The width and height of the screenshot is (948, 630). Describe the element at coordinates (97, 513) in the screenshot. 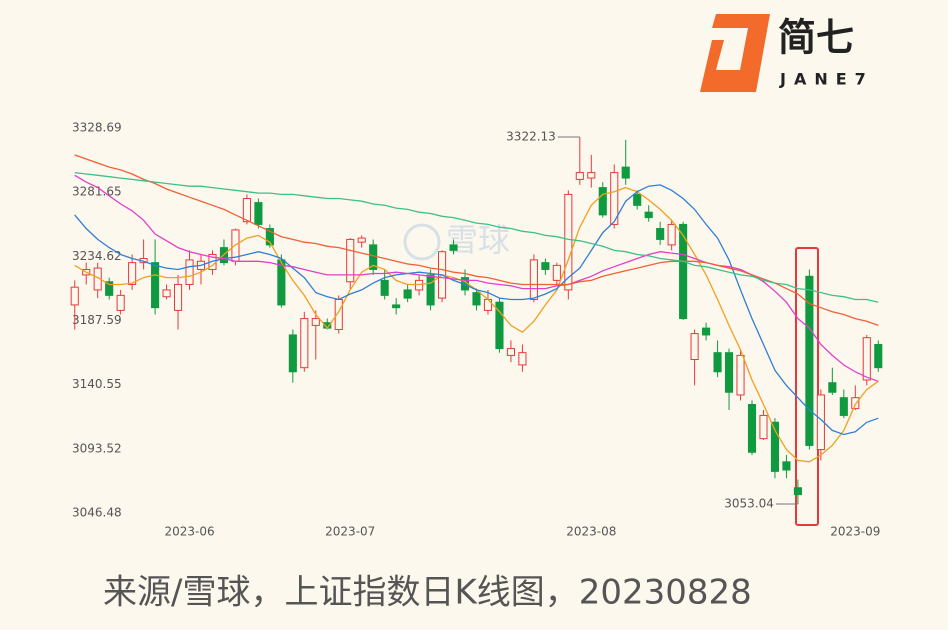

I see `y-tick-label: 3046.48` at that location.